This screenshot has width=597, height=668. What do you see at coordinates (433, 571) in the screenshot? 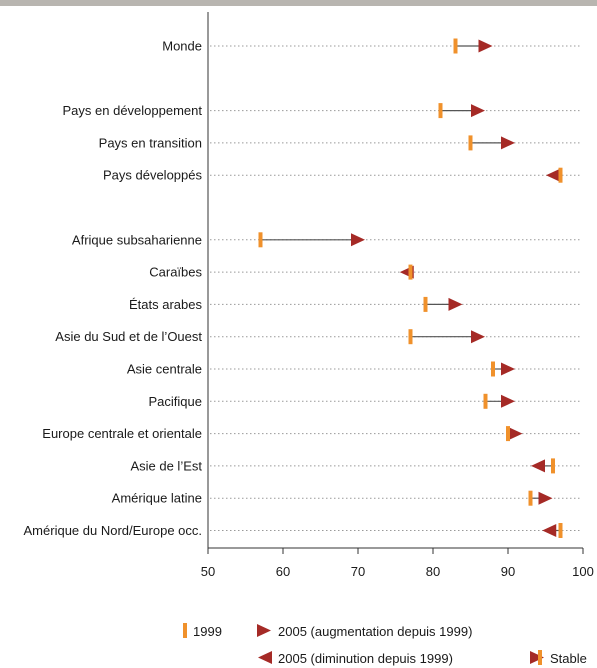
I see `x-tick-label: 80` at bounding box center [433, 571].